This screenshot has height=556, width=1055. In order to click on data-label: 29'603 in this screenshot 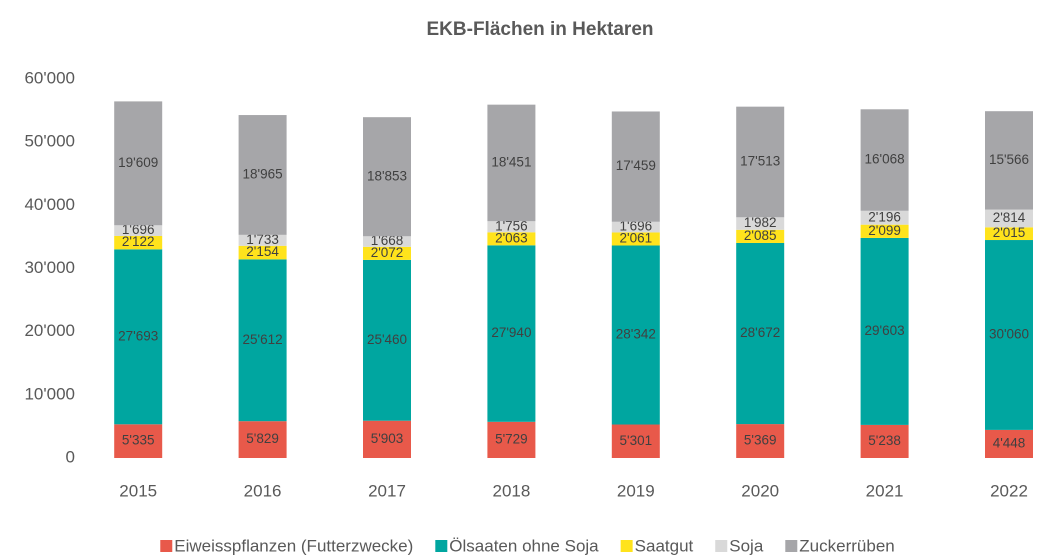, I will do `click(885, 330)`.